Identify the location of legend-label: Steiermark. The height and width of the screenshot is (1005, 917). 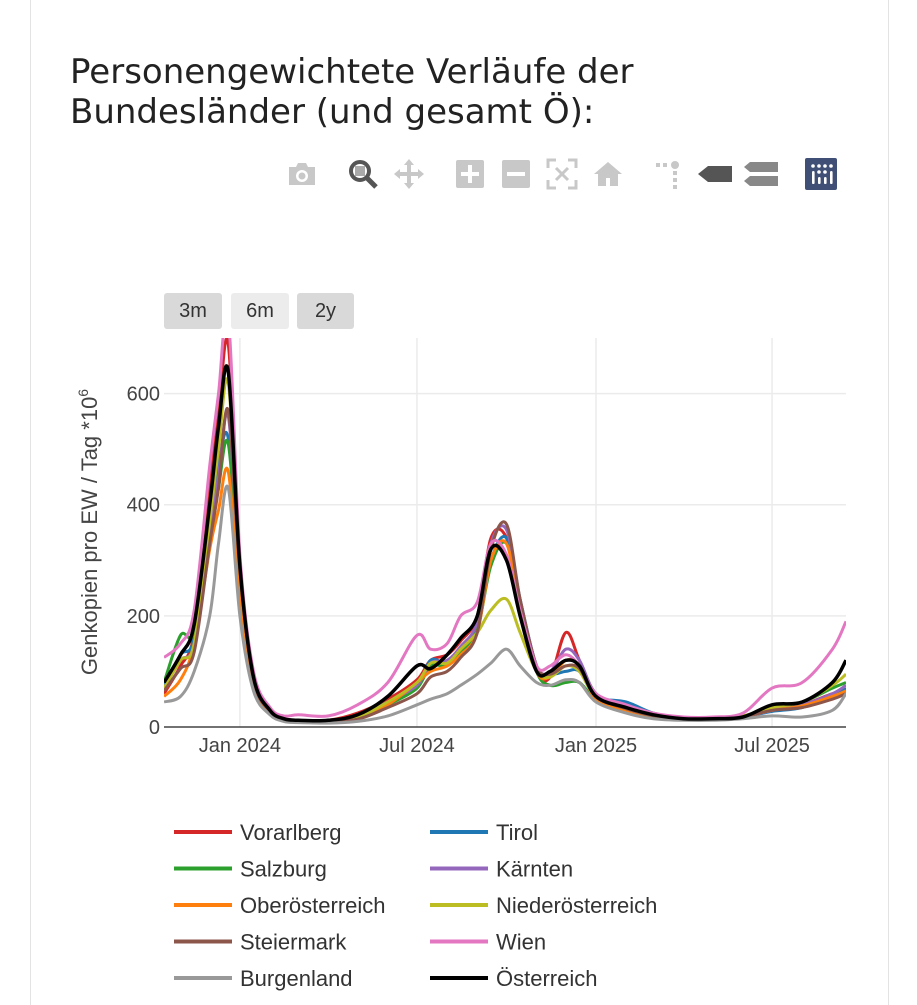
(293, 942).